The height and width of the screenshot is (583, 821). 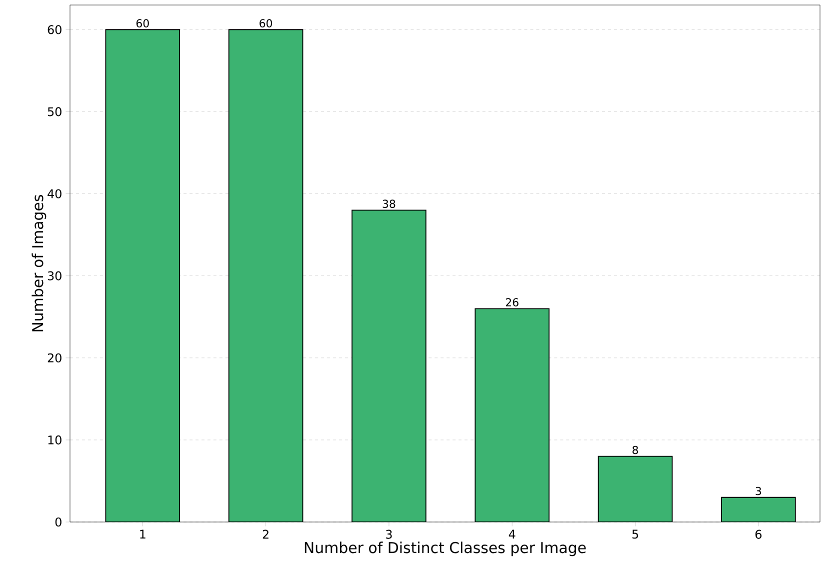 I want to click on y-tick-label: 60, so click(x=55, y=29).